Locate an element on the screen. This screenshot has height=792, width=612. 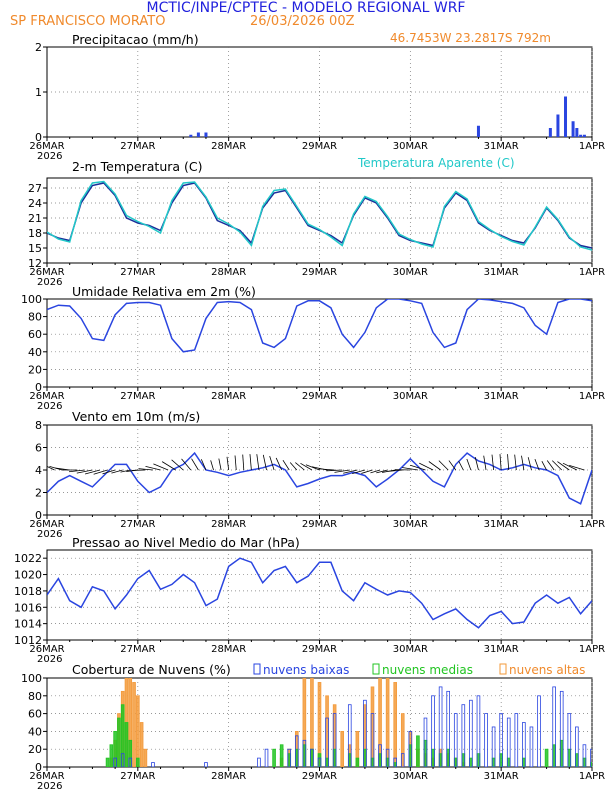
x-tick-label: 30MAR is located at coordinates (410, 649).